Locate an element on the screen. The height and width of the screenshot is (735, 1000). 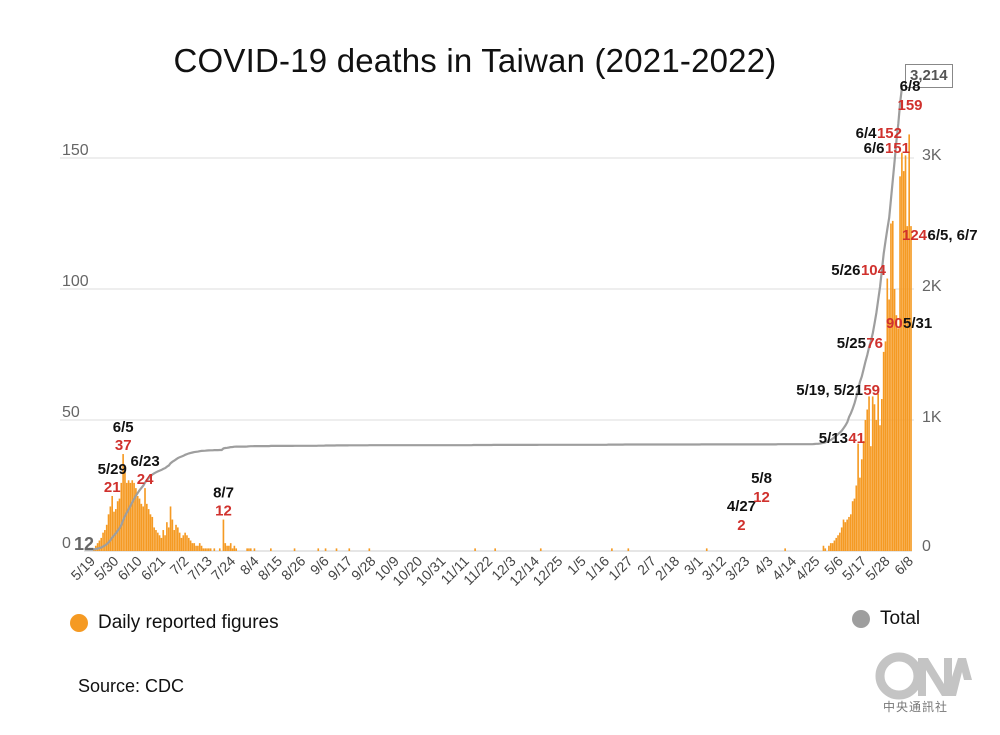
legend-daily-label: Daily reported figures is located at coordinates (188, 622).